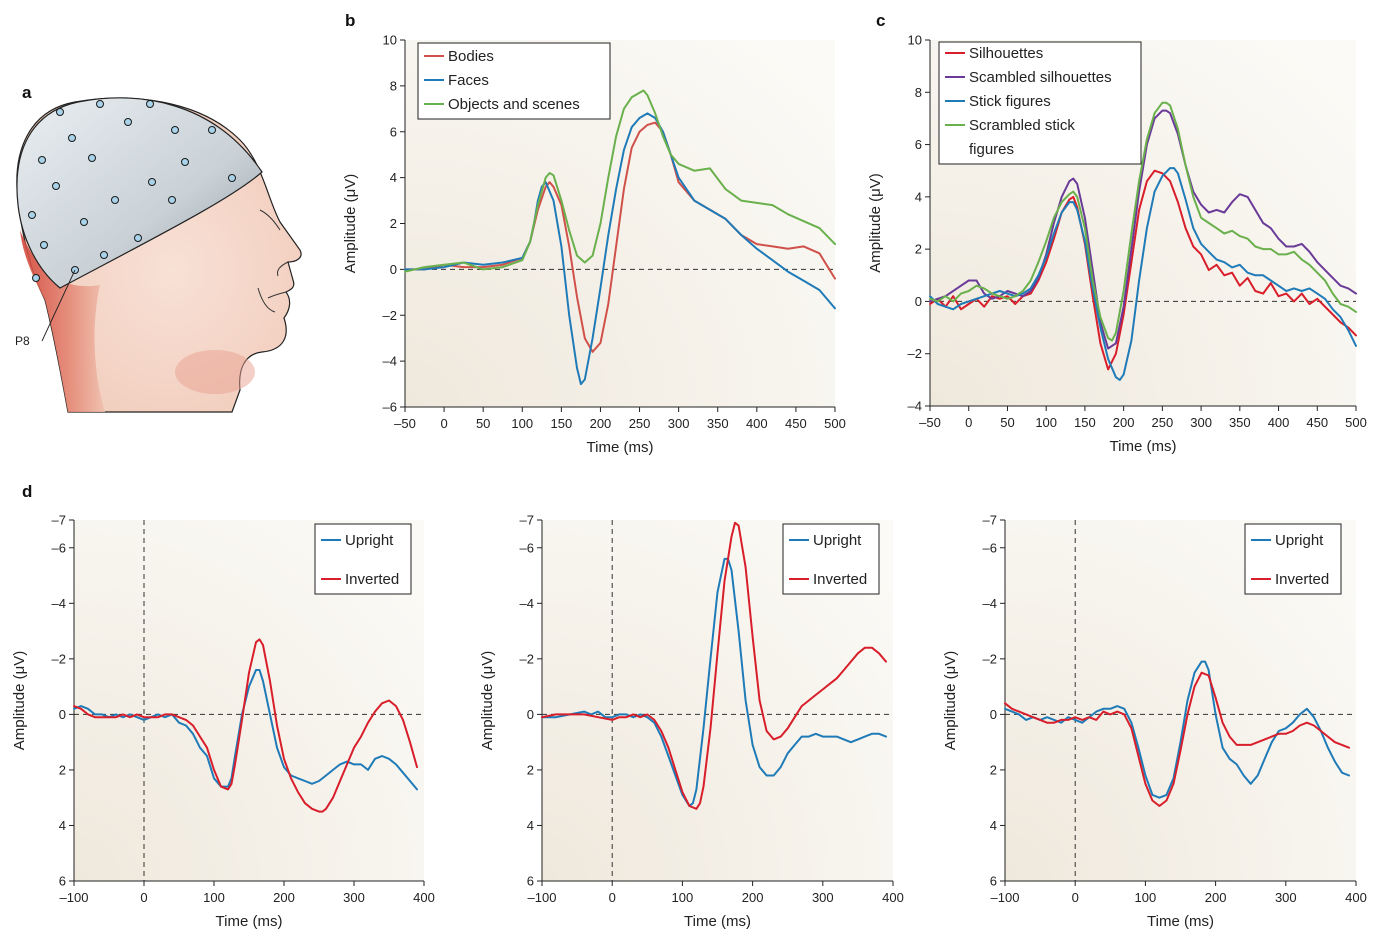 The width and height of the screenshot is (1383, 936). What do you see at coordinates (350, 20) in the screenshot?
I see `panel-letter-b: b` at bounding box center [350, 20].